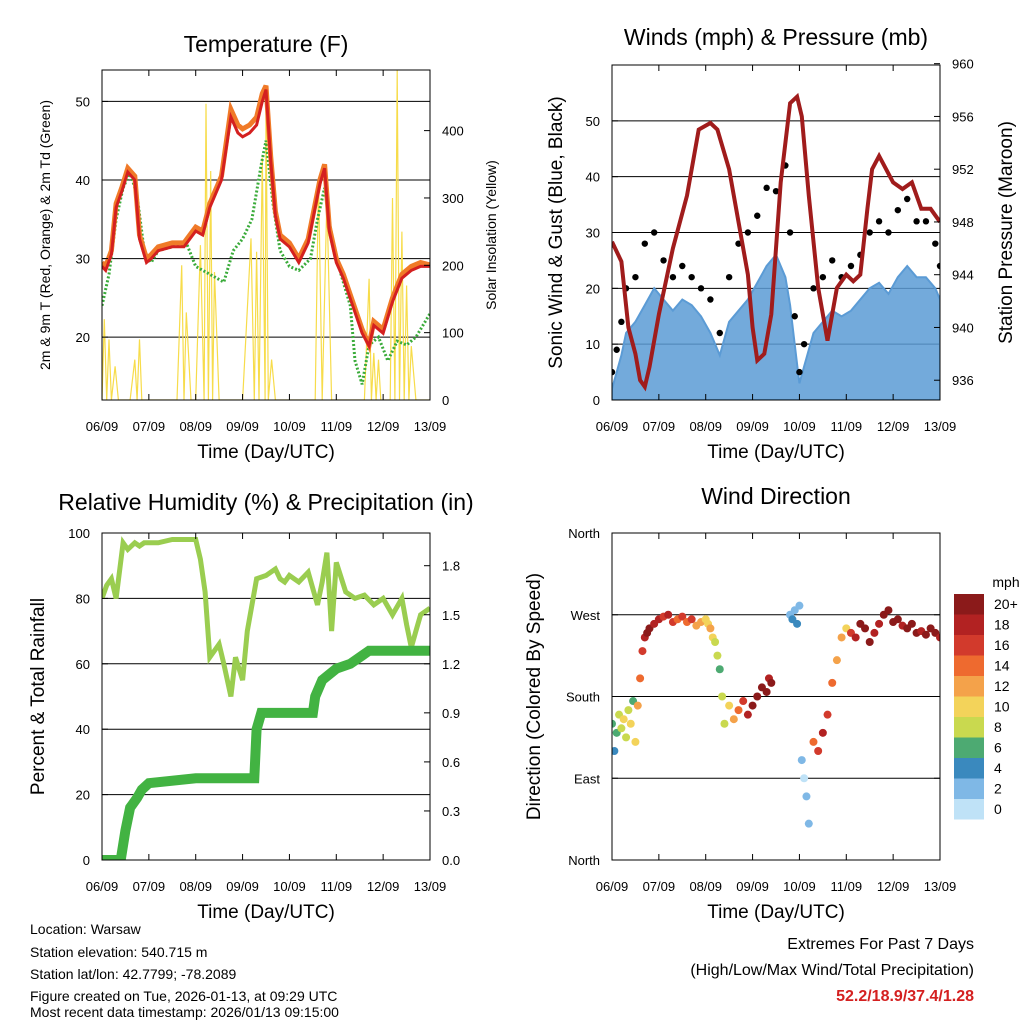  I want to click on y2-tick-label: 200, so click(453, 265).